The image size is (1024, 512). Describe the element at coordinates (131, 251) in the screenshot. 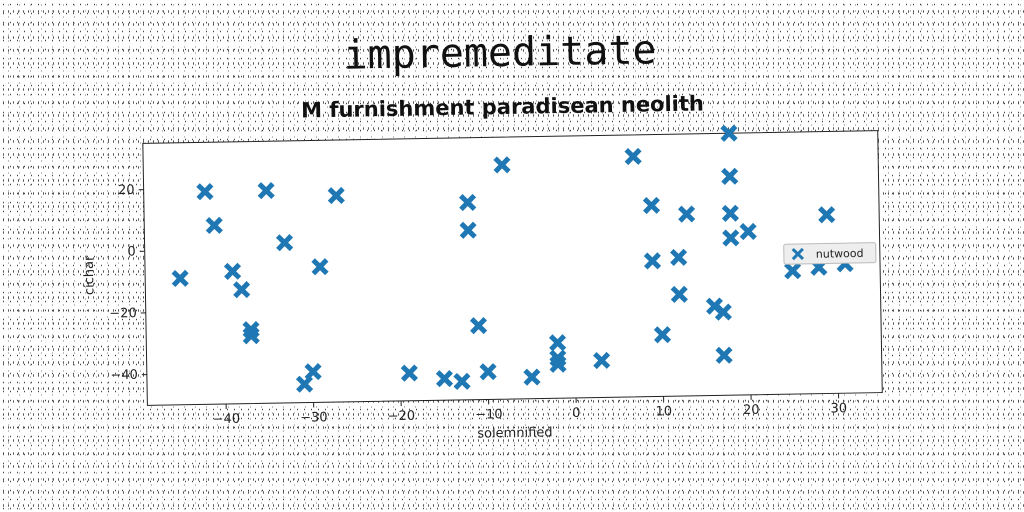

I see `y-tick-label: 0` at that location.